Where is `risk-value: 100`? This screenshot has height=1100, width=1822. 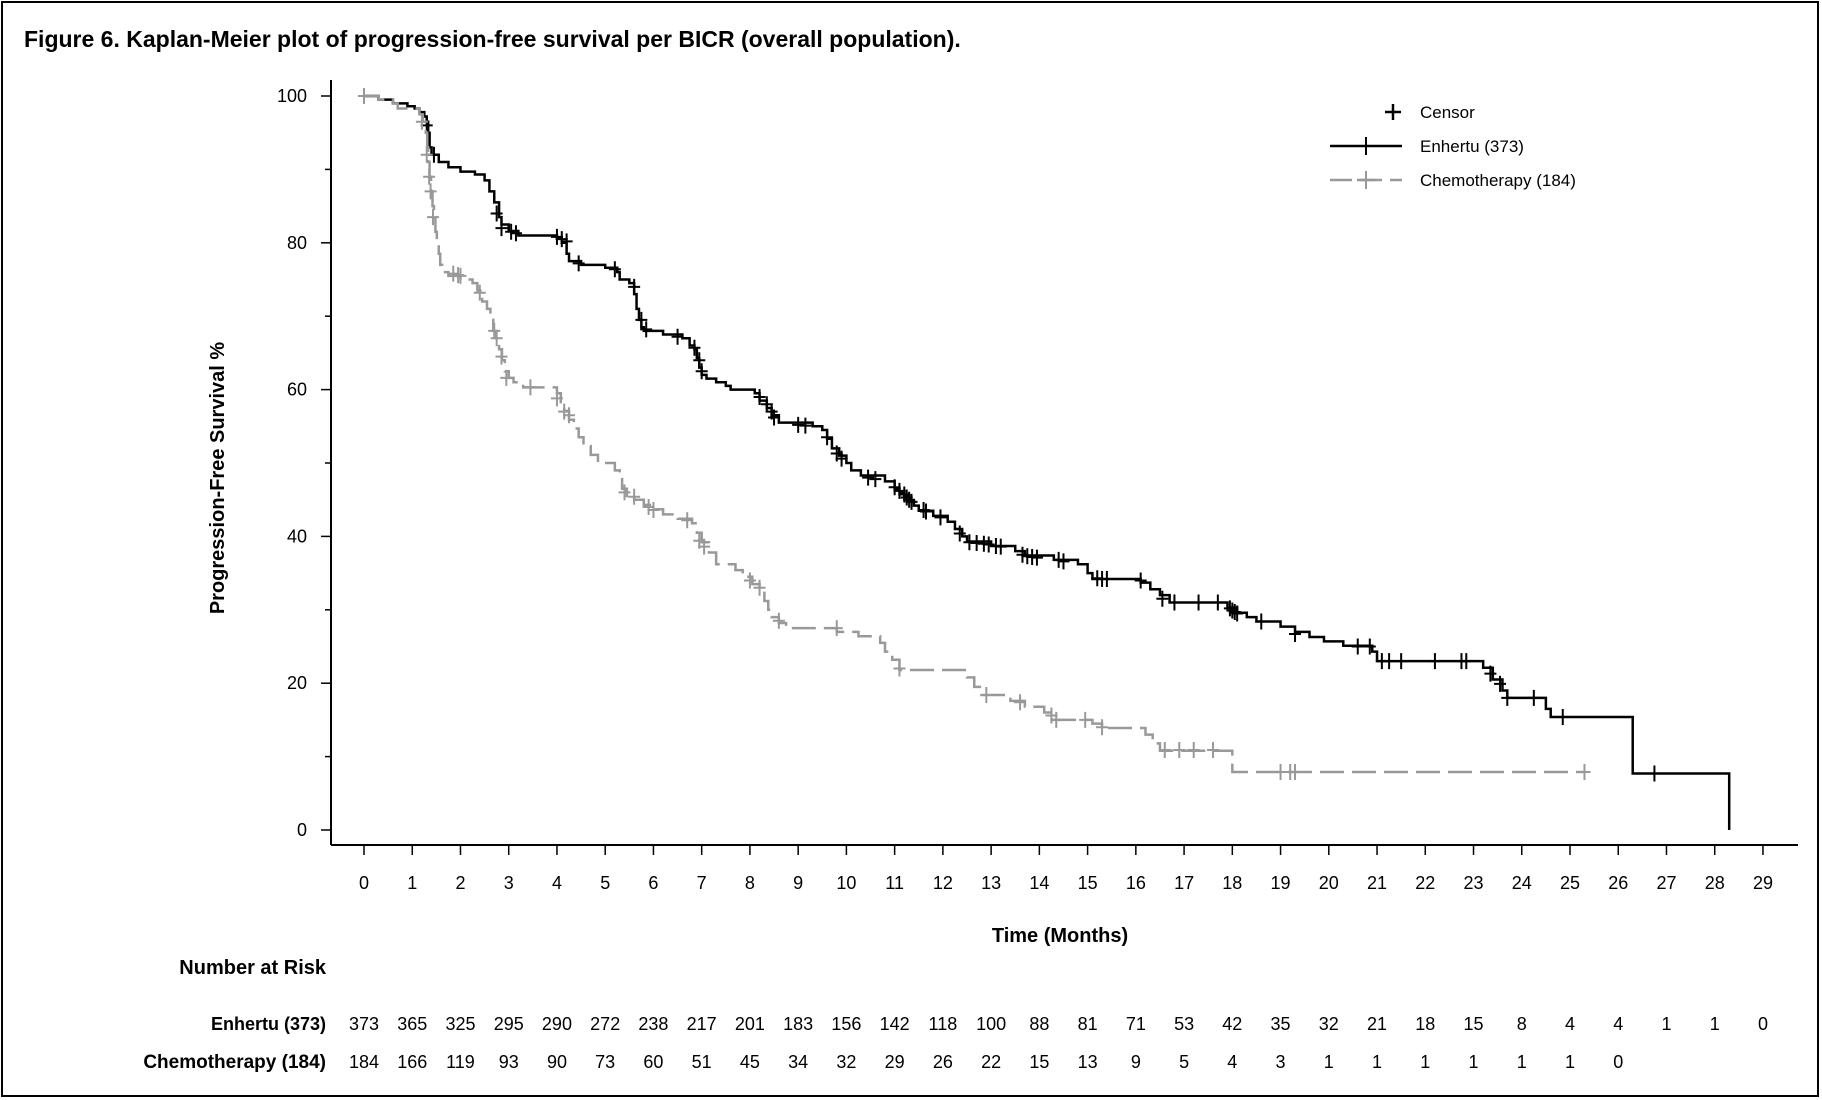 risk-value: 100 is located at coordinates (991, 1024).